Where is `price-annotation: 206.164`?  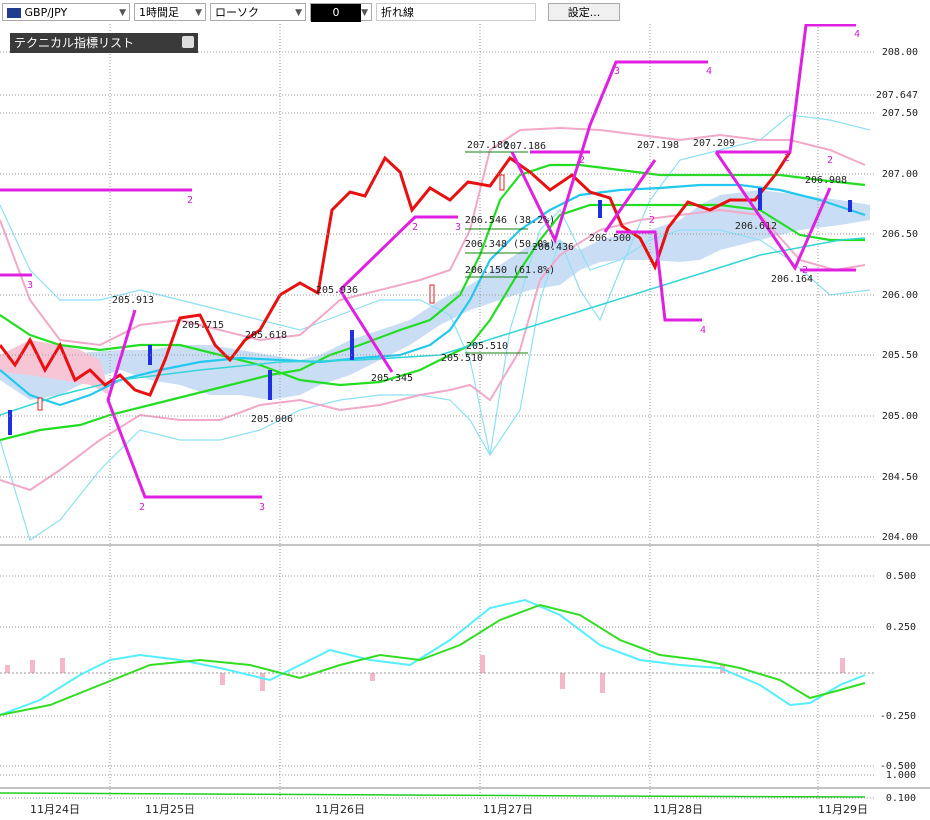 price-annotation: 206.164 is located at coordinates (792, 279).